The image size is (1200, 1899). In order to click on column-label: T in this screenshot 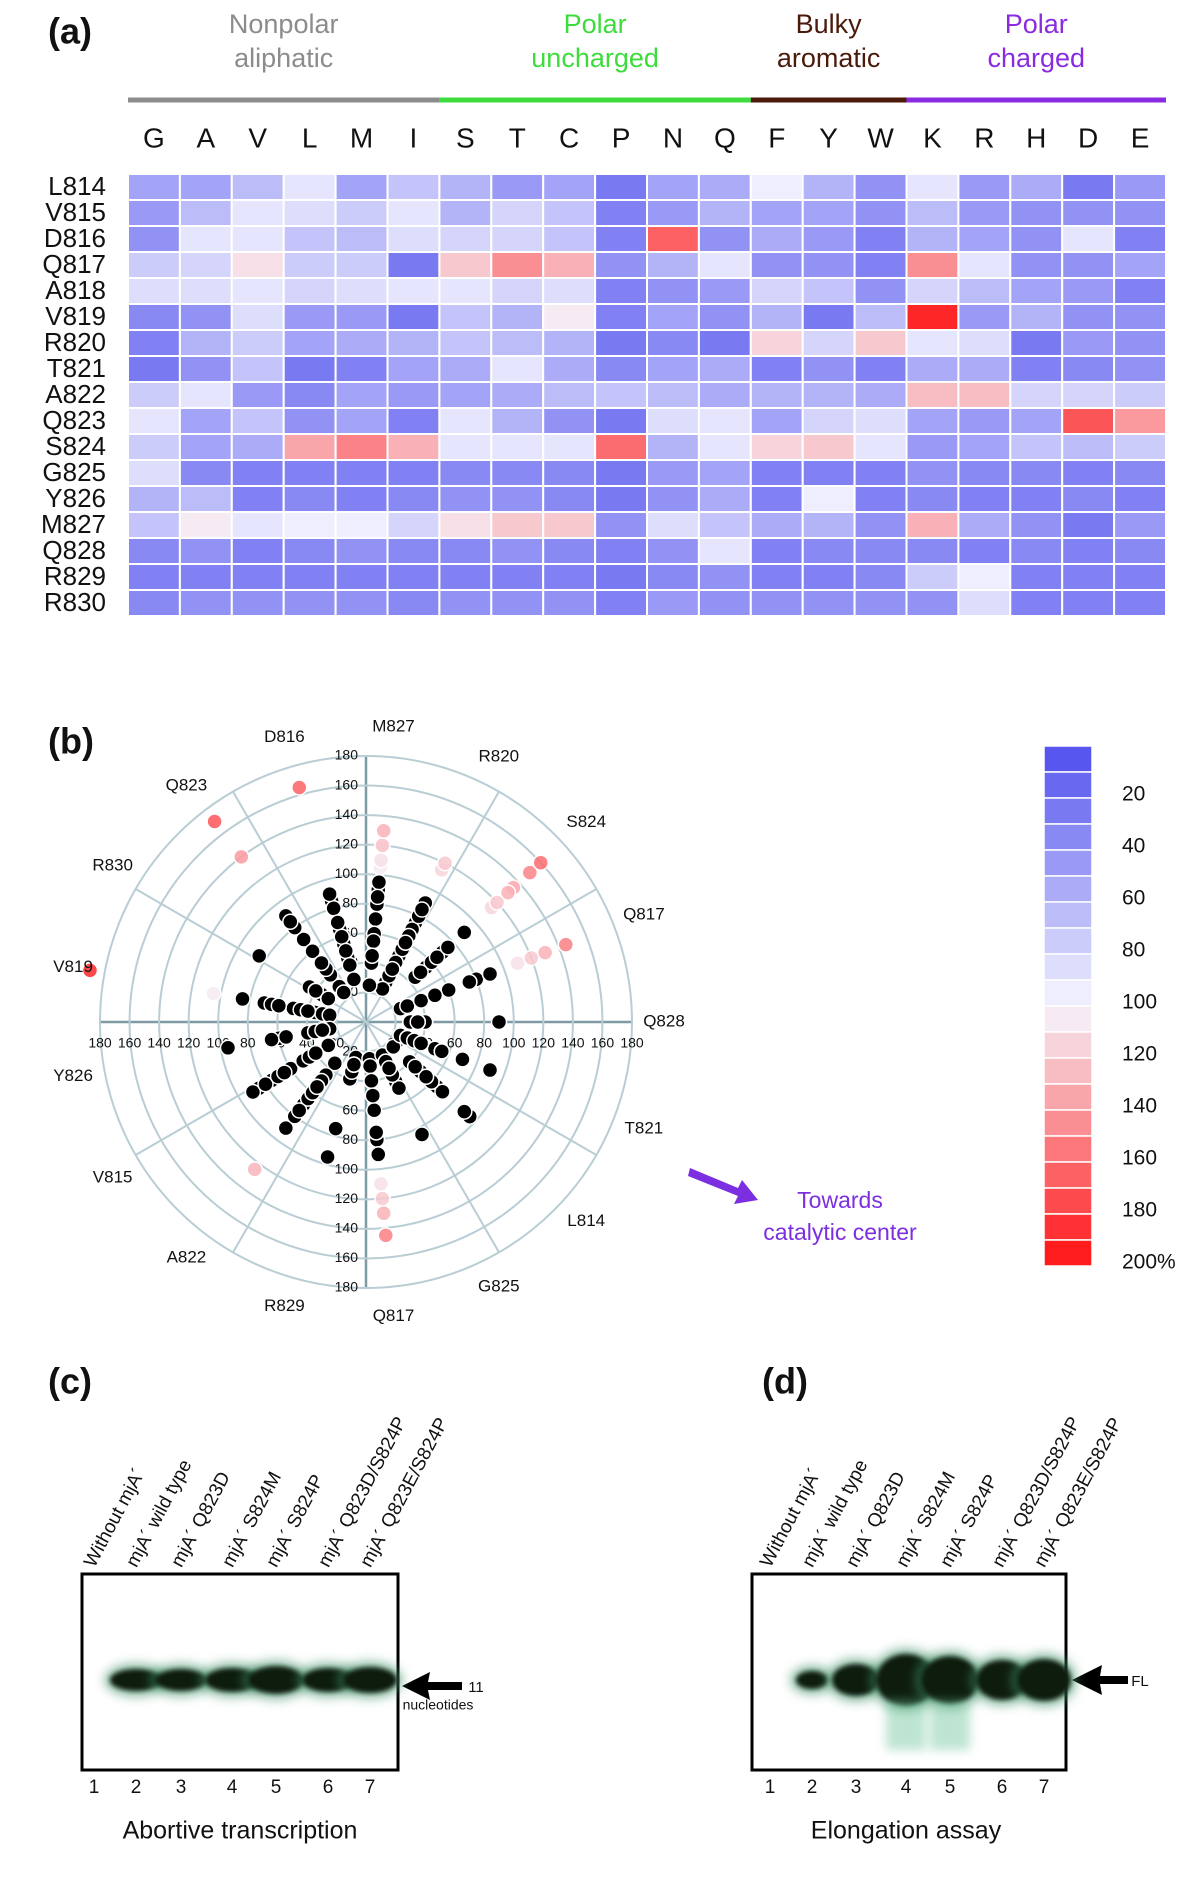, I will do `click(517, 137)`.